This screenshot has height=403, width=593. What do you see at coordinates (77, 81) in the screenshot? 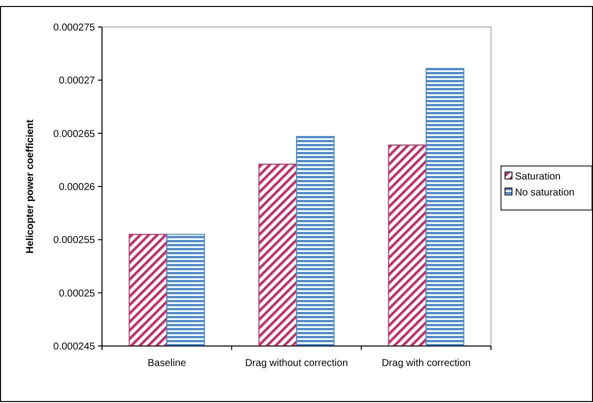
I see `y-tick-label: 0.00027` at bounding box center [77, 81].